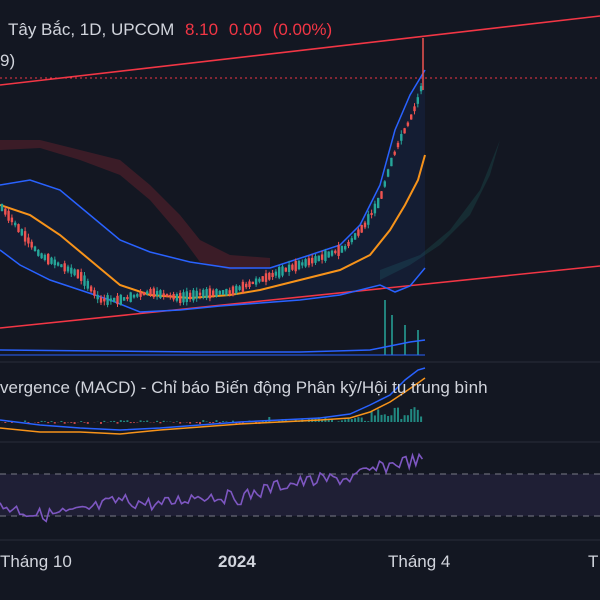  Describe the element at coordinates (213, 406) in the screenshot. I see `macd-signal` at that location.